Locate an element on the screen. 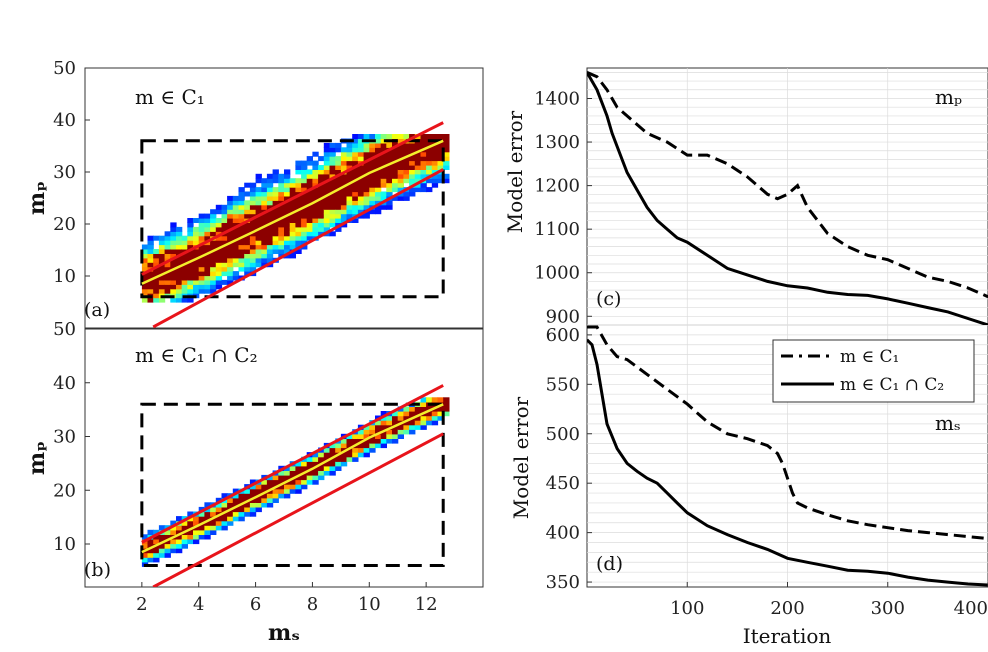  x-tick-label: 200 is located at coordinates (787, 608).